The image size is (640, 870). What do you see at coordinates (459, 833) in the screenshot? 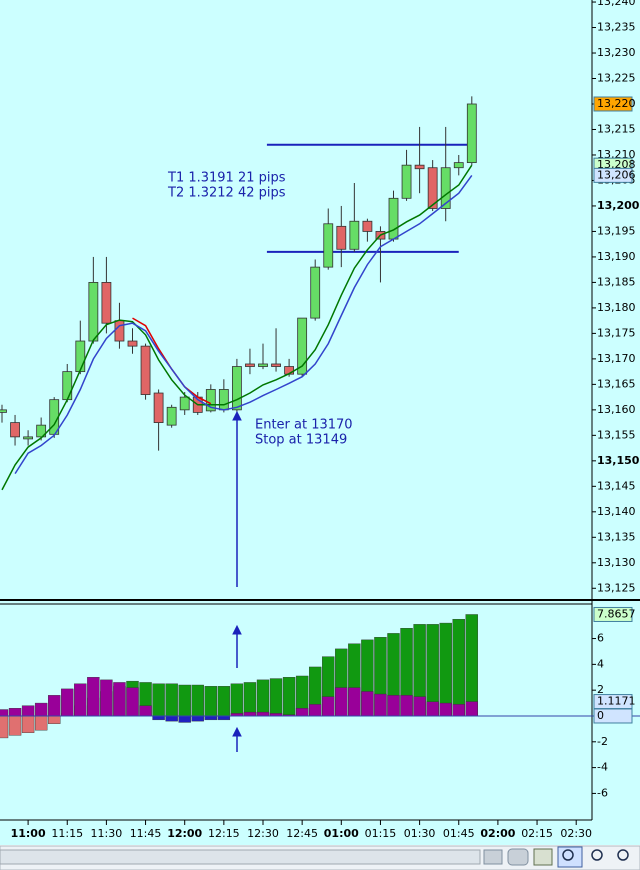
I see `x-tick-label: 01:45` at bounding box center [459, 833].